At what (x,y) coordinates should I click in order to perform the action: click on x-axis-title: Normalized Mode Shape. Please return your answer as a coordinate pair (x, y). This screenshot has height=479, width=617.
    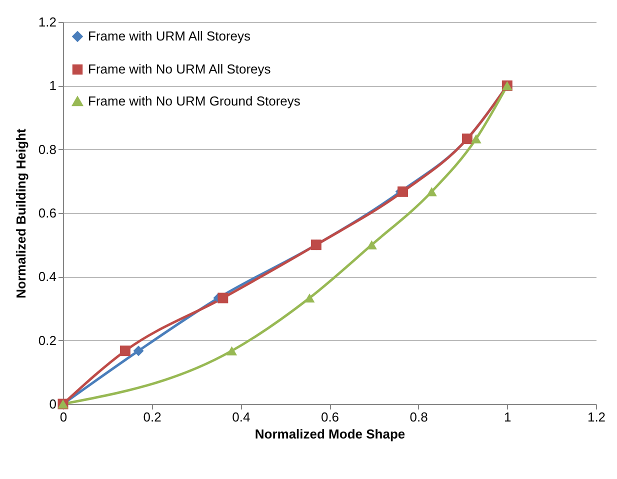
    Looking at the image, I should click on (330, 434).